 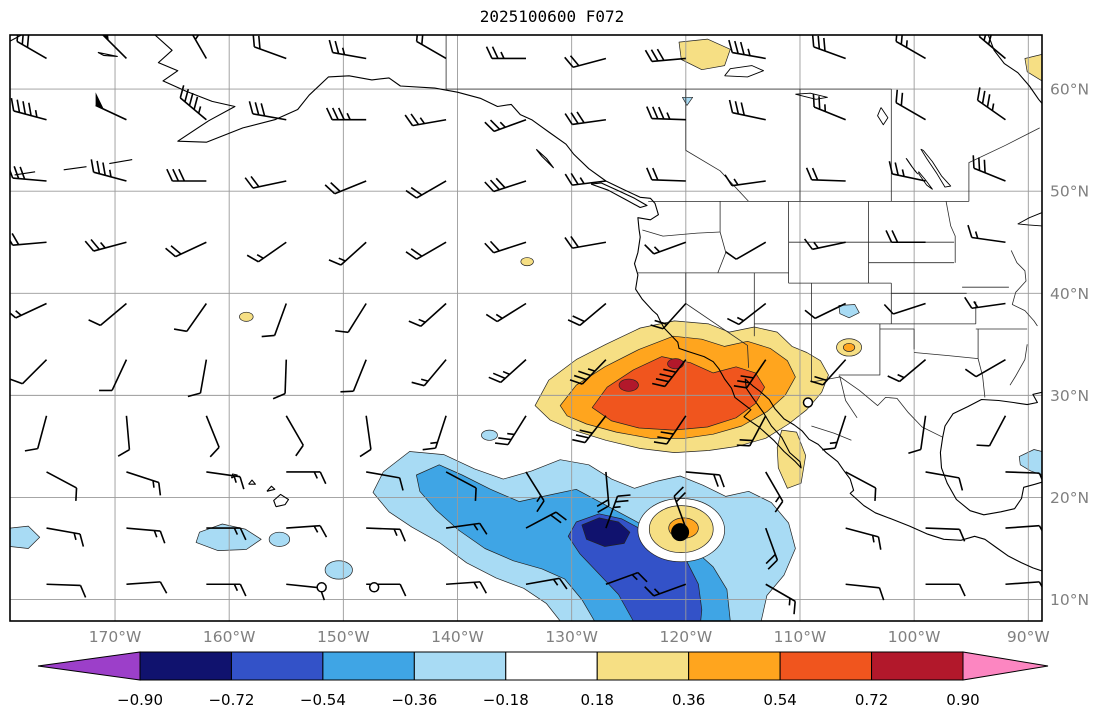 I want to click on chart-title: 2025100600 F072, so click(x=552, y=16).